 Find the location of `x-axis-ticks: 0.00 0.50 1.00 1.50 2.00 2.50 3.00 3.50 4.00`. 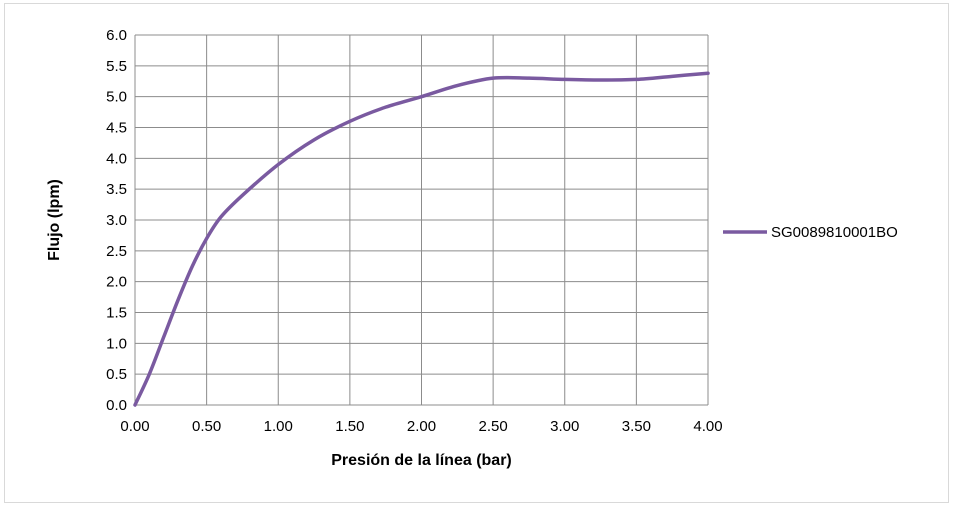

x-axis-ticks: 0.00 0.50 1.00 1.50 2.00 2.50 3.00 3.50 4.00 is located at coordinates (421, 426).